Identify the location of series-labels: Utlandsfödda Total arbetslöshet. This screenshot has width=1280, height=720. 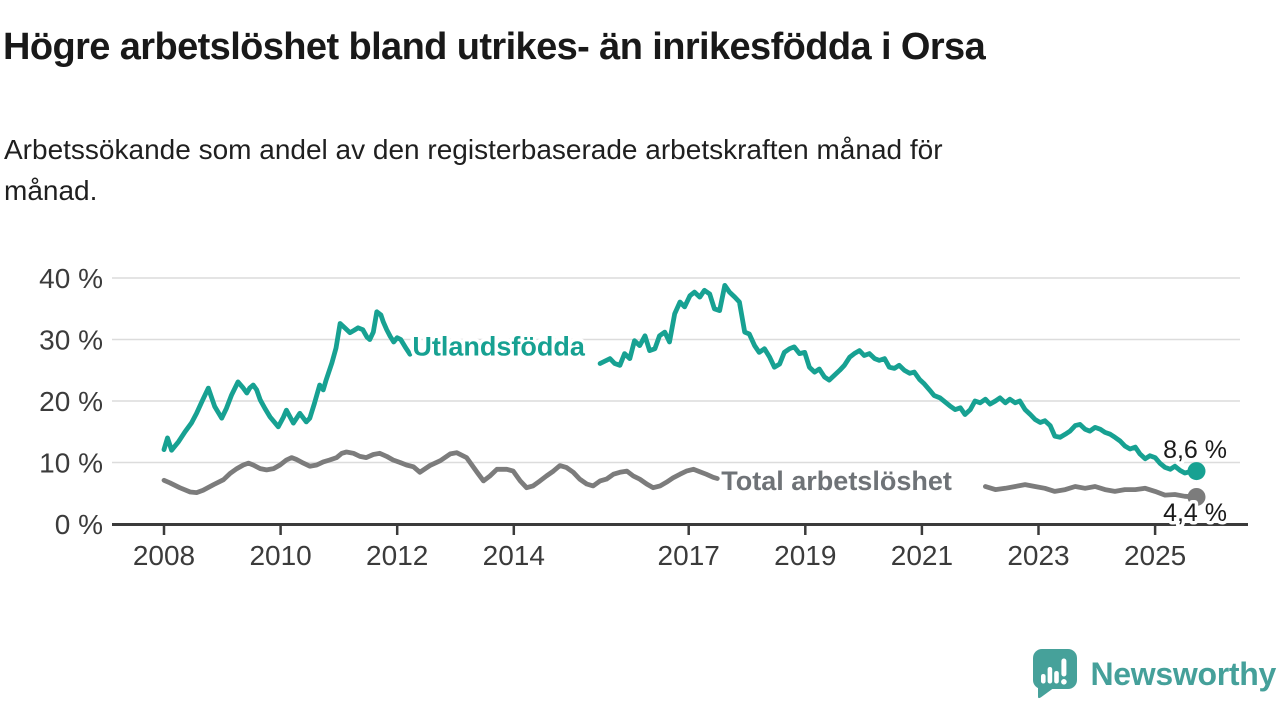
(682, 413).